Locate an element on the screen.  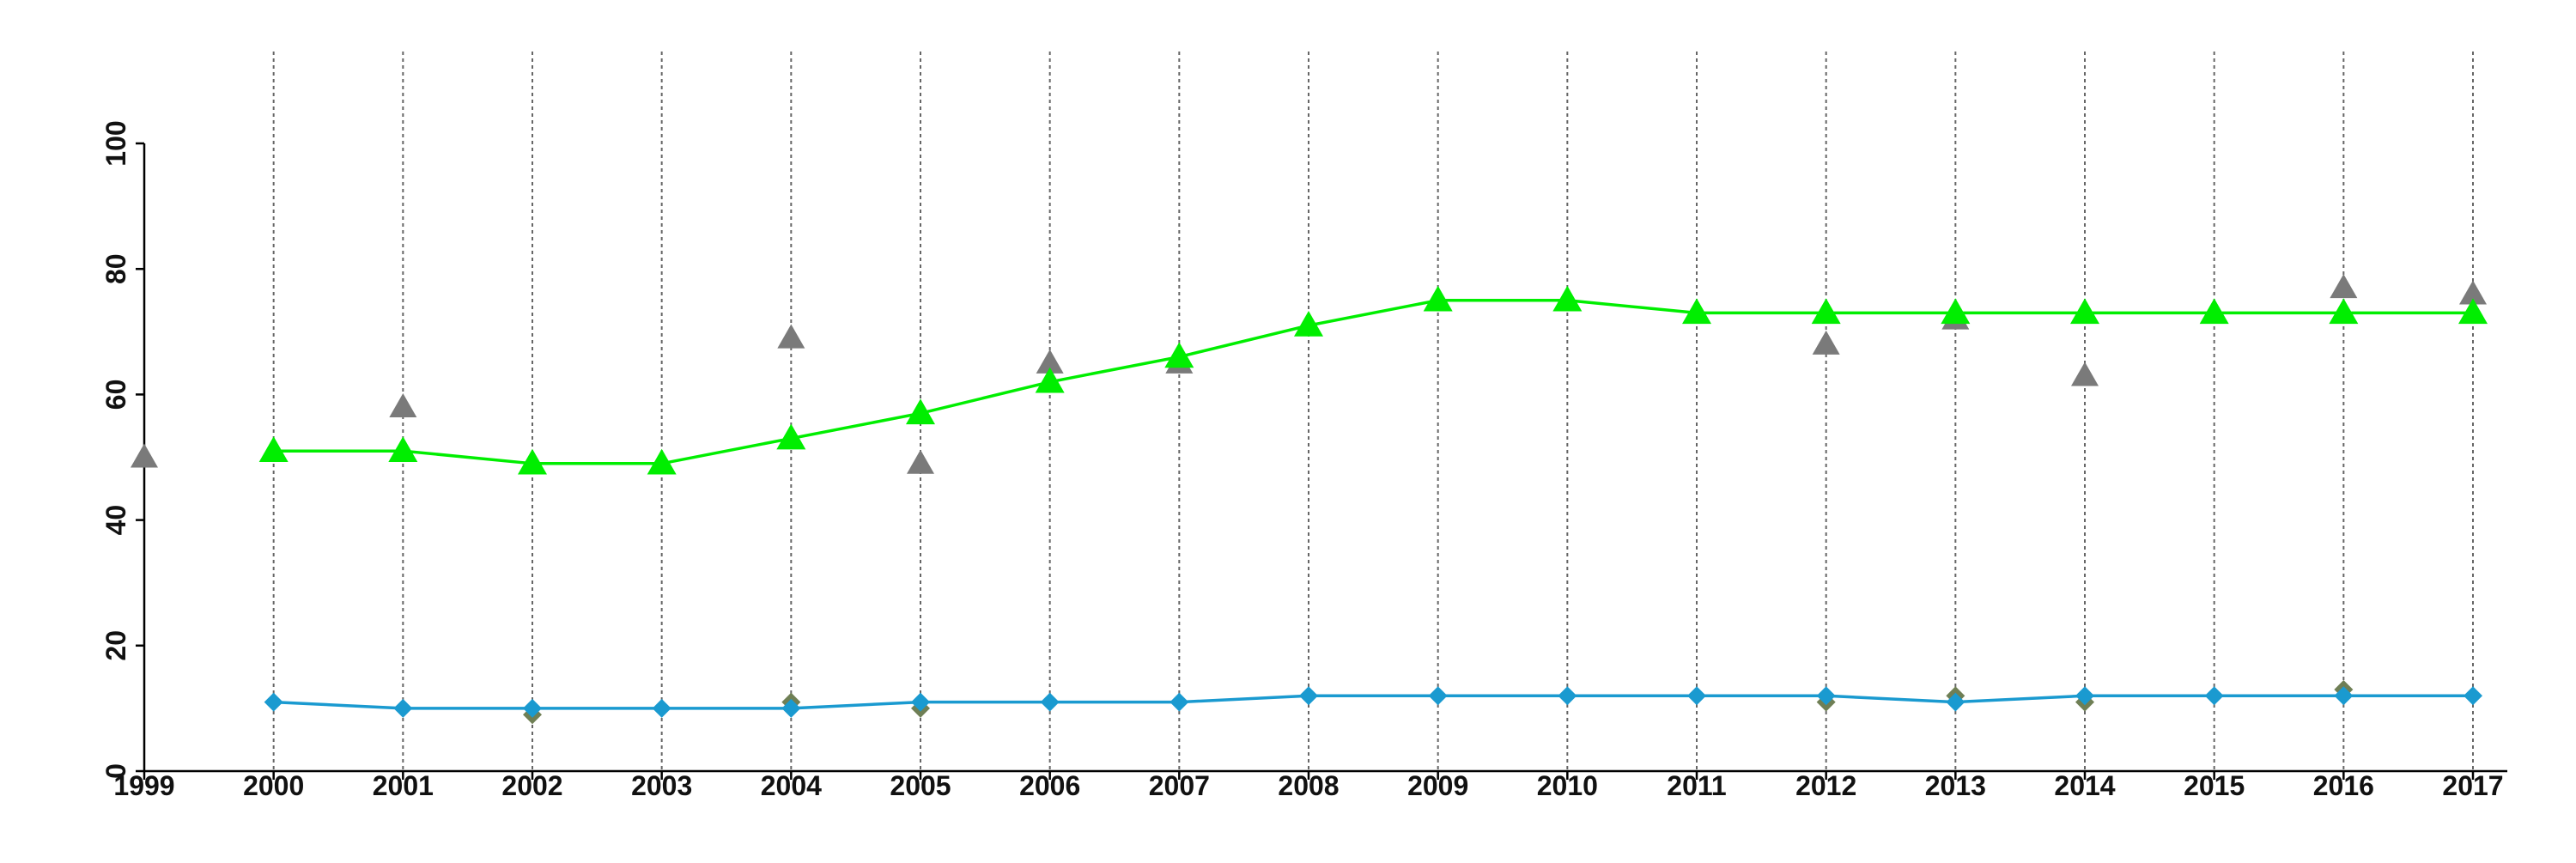
series-1-point-1999 is located at coordinates (144, 455).